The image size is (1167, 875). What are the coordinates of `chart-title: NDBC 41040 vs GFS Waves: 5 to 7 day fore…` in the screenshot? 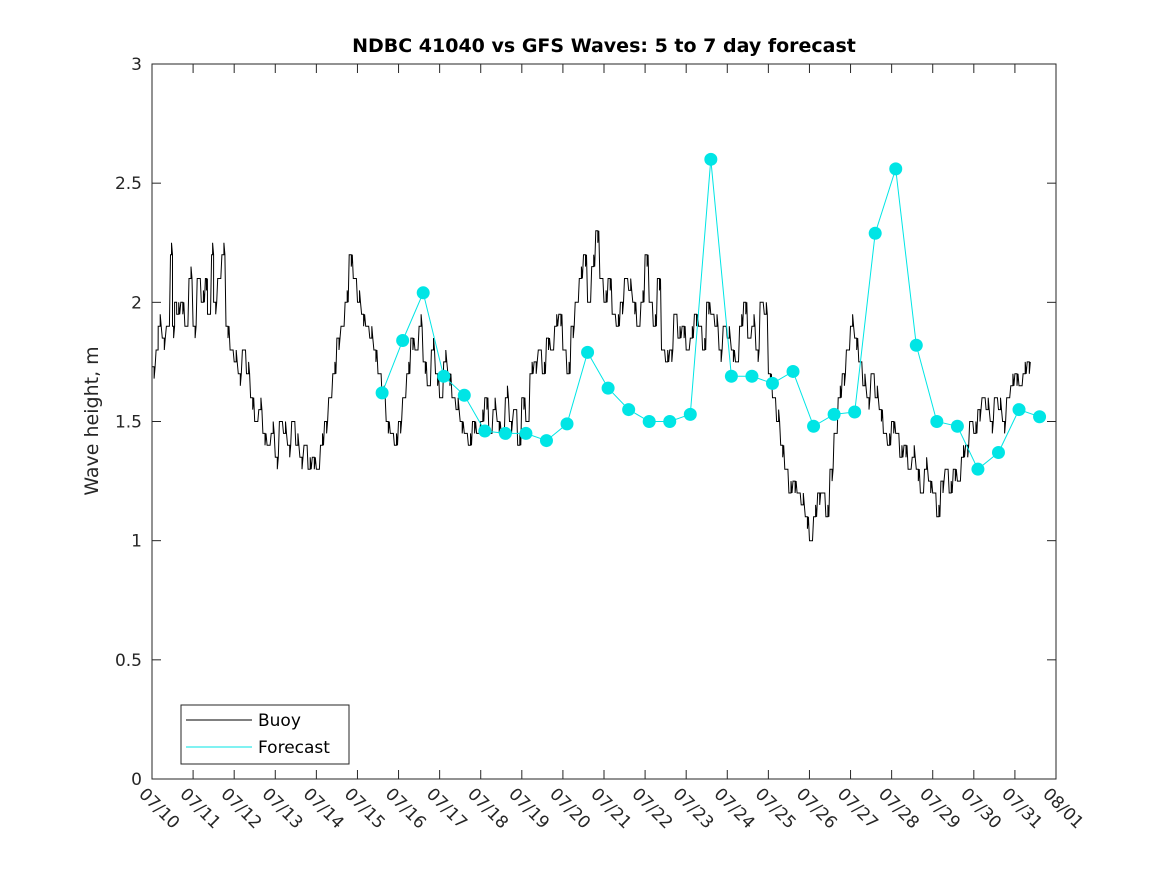 It's located at (604, 46).